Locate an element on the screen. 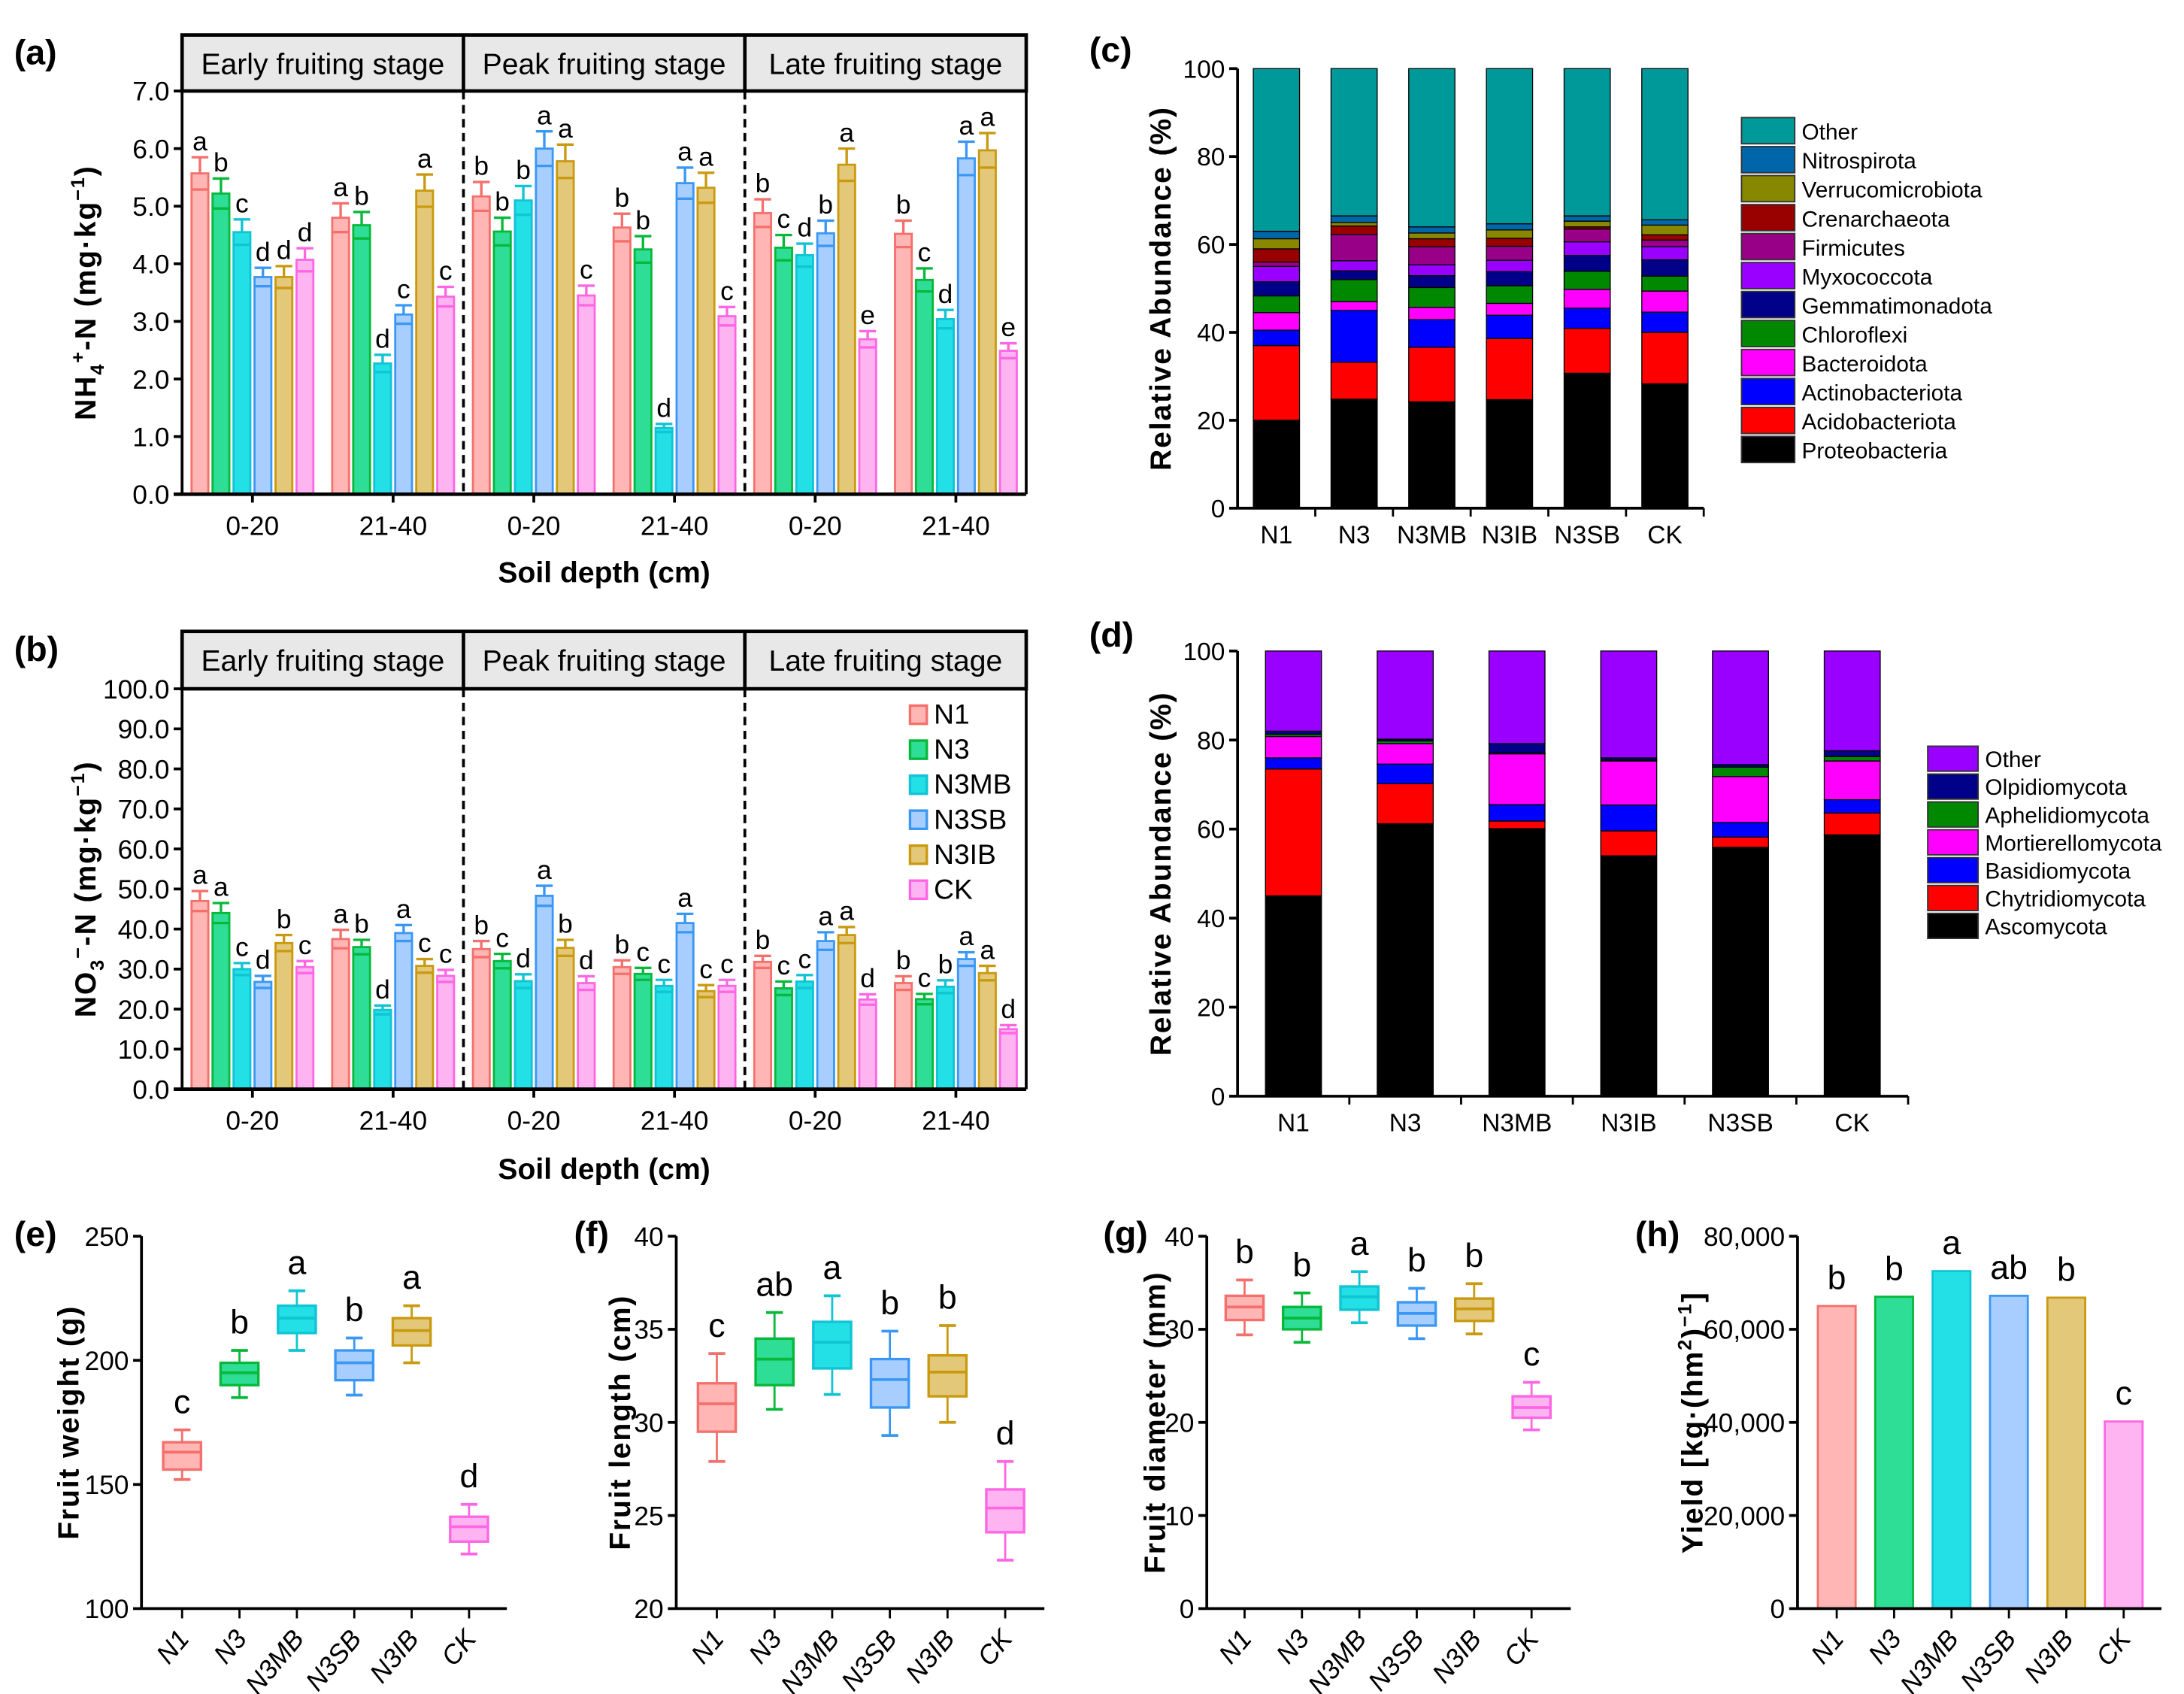 This screenshot has height=1694, width=2184. stack-segment-Olpidiomycota is located at coordinates (1852, 753).